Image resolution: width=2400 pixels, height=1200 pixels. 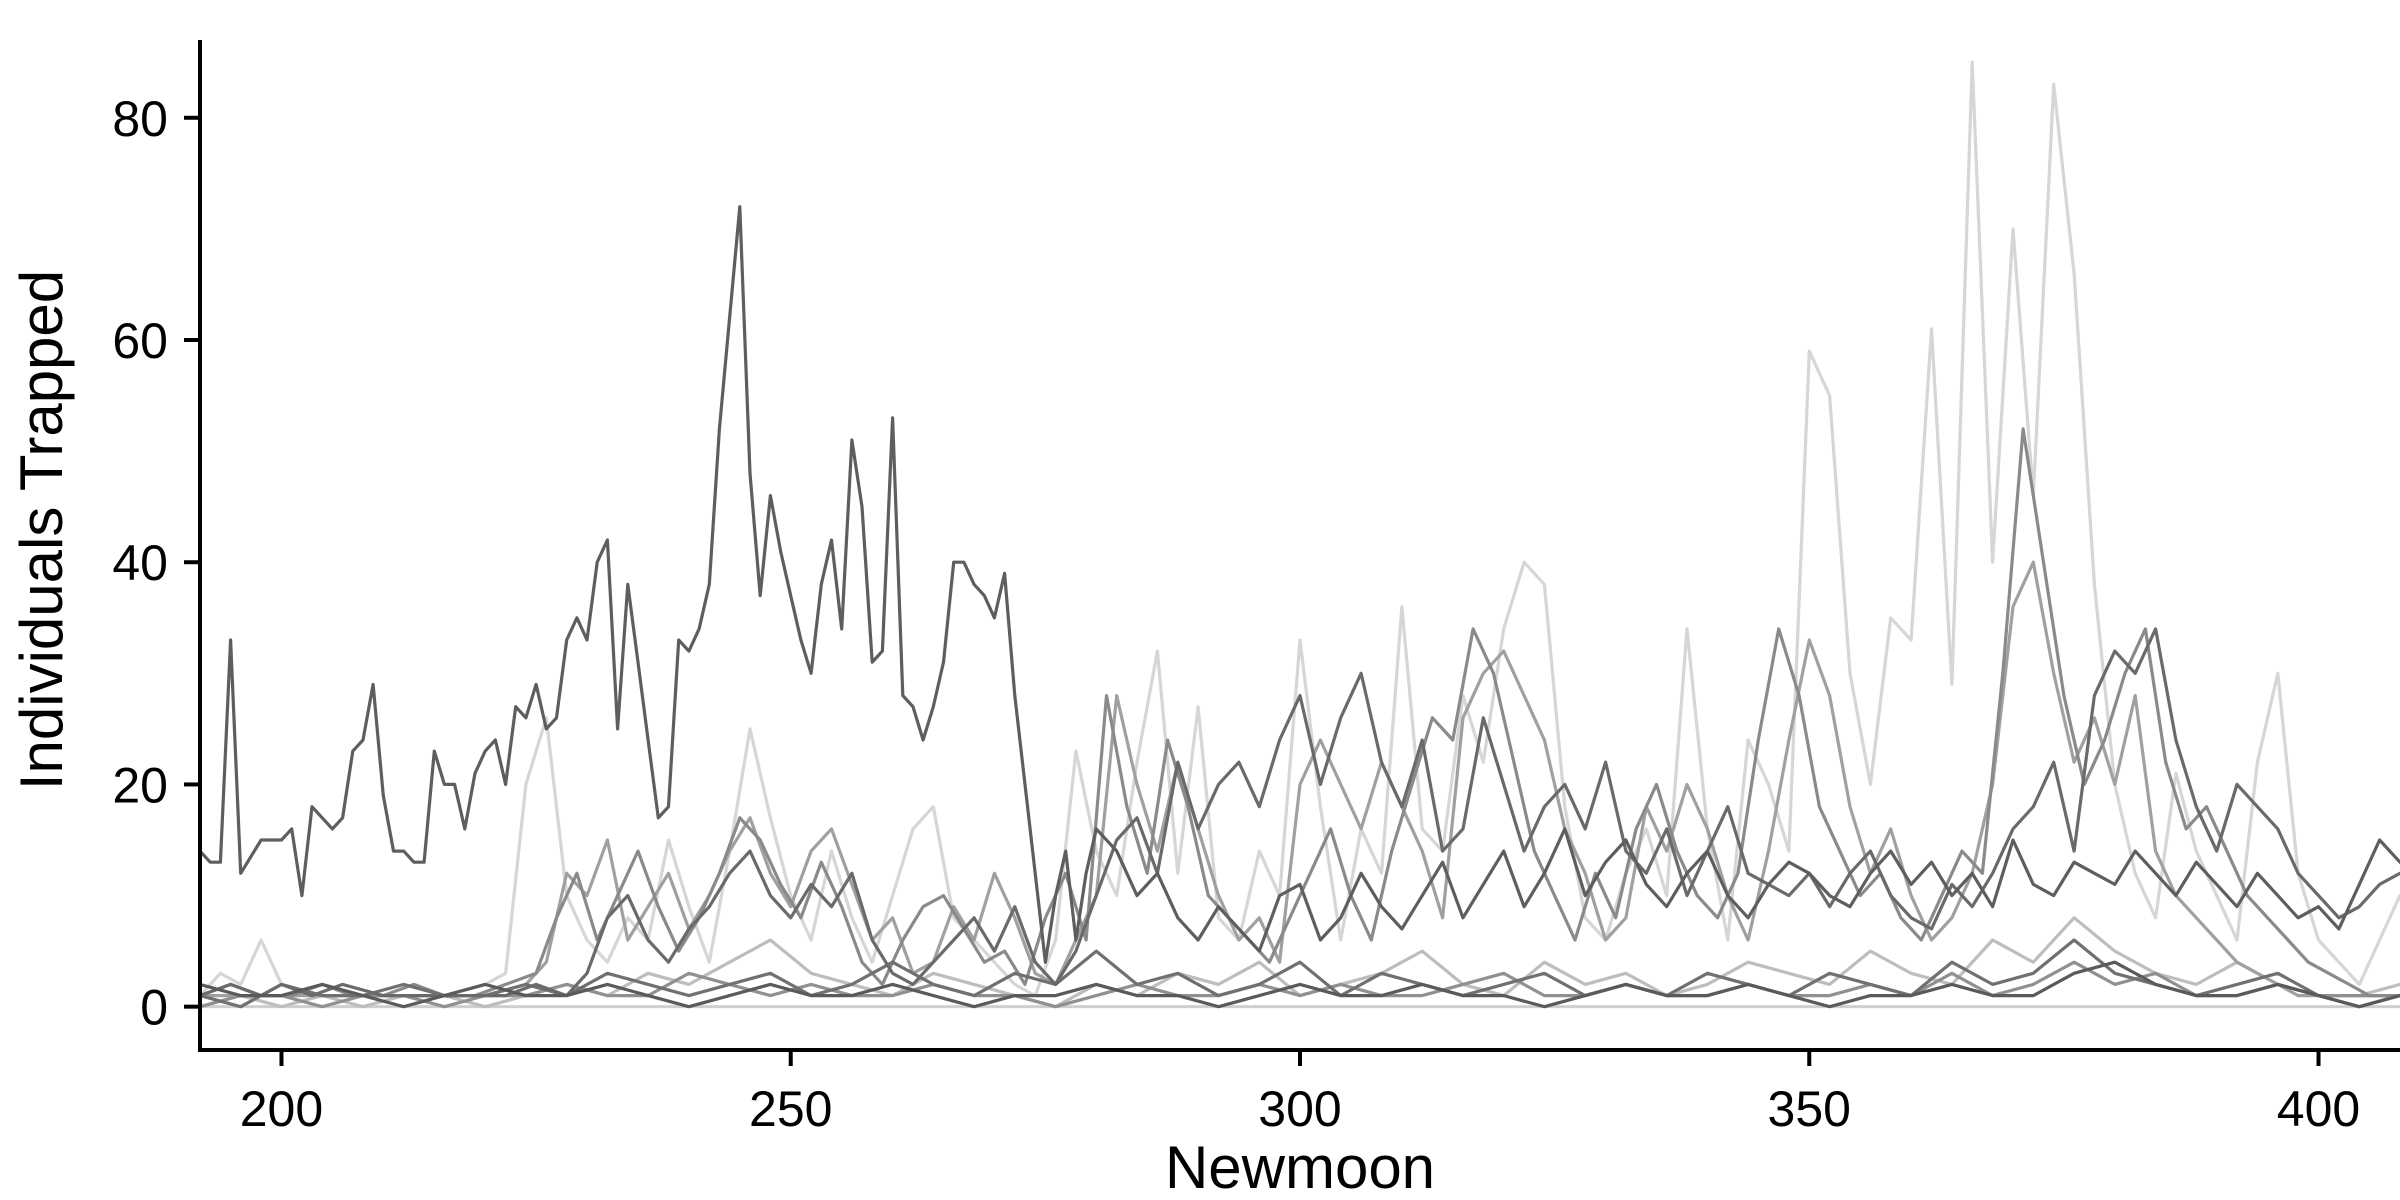 I want to click on x-tick-label: 300, so click(x=1299, y=1109).